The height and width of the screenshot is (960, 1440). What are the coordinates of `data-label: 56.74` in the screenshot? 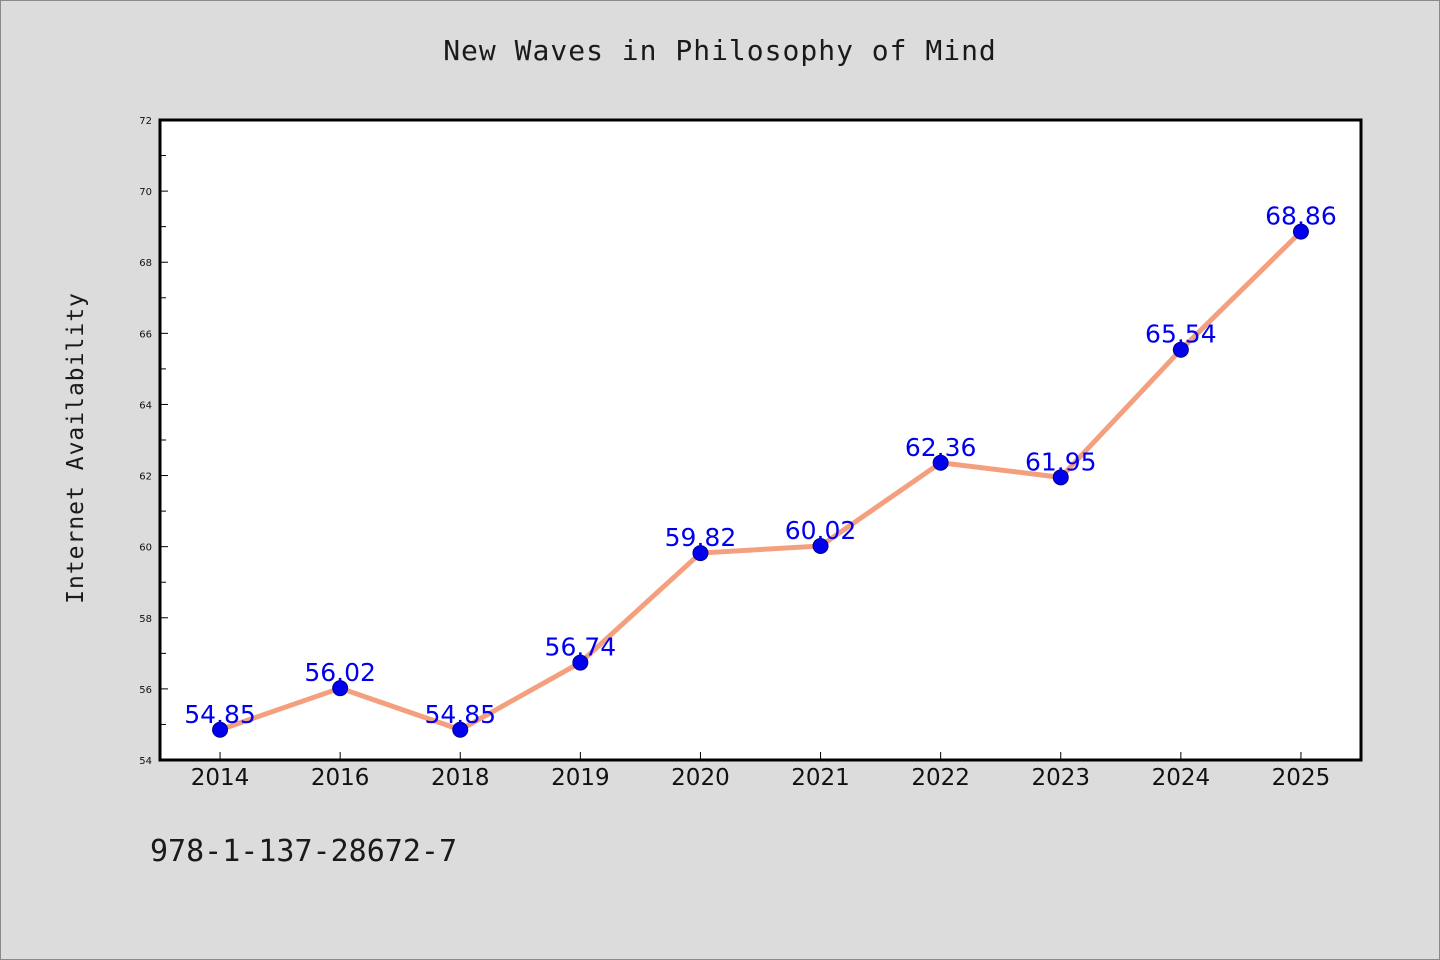 It's located at (581, 647).